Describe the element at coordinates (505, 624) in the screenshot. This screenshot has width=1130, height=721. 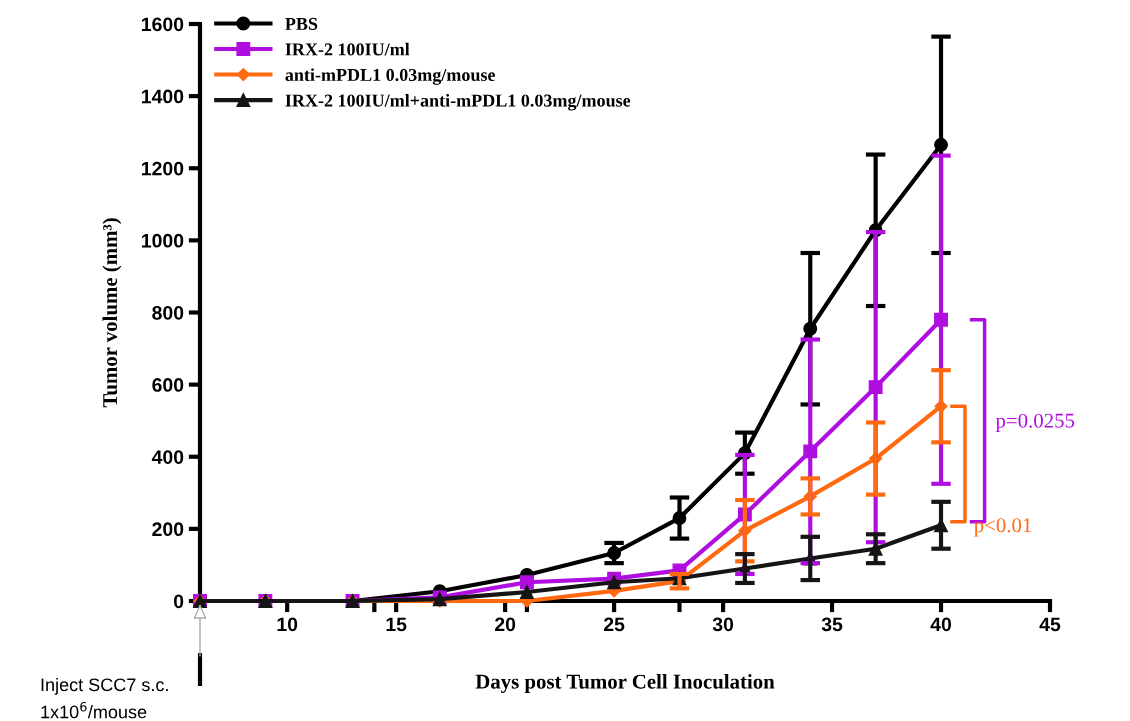
I see `x-tick-label: 20` at that location.